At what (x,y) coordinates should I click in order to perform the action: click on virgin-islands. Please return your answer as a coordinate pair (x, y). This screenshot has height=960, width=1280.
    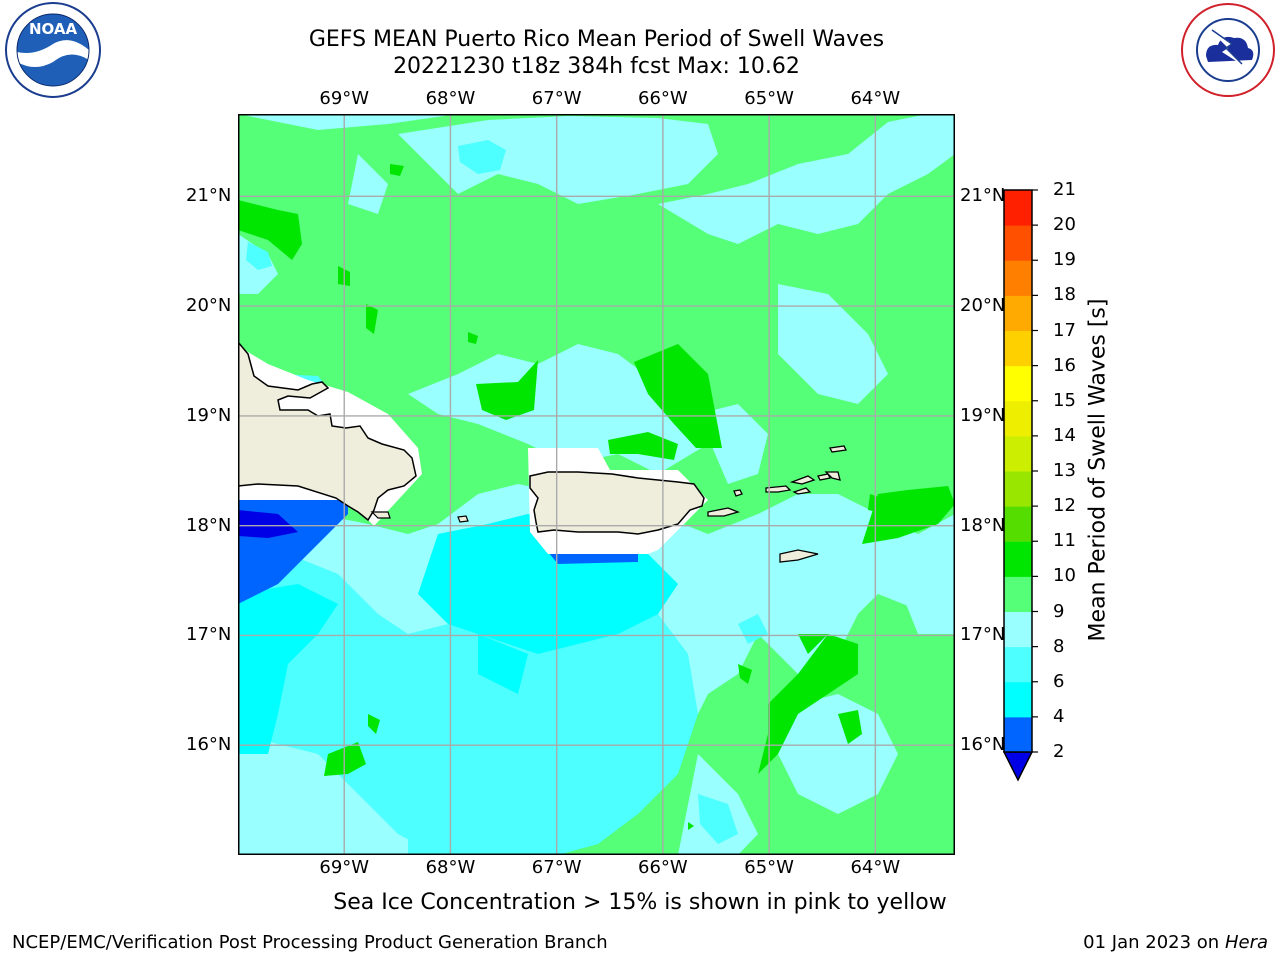
    Looking at the image, I should click on (777, 504).